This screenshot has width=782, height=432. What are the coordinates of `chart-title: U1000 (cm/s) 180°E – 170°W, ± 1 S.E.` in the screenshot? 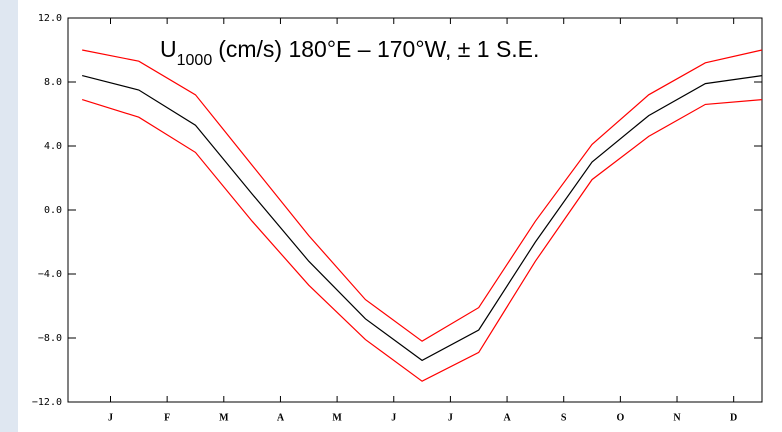 It's located at (349, 52).